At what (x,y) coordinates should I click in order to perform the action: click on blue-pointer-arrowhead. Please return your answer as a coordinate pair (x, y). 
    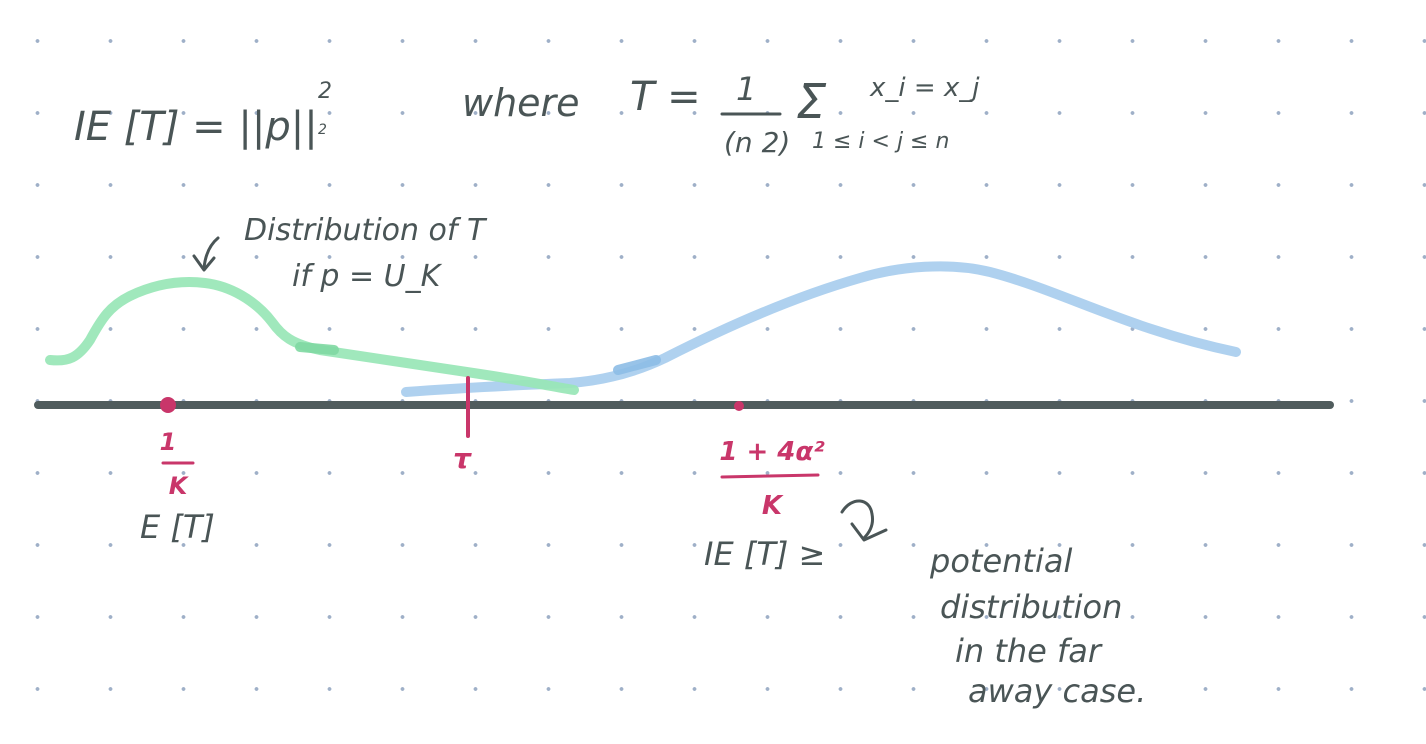
    Looking at the image, I should click on (869, 532).